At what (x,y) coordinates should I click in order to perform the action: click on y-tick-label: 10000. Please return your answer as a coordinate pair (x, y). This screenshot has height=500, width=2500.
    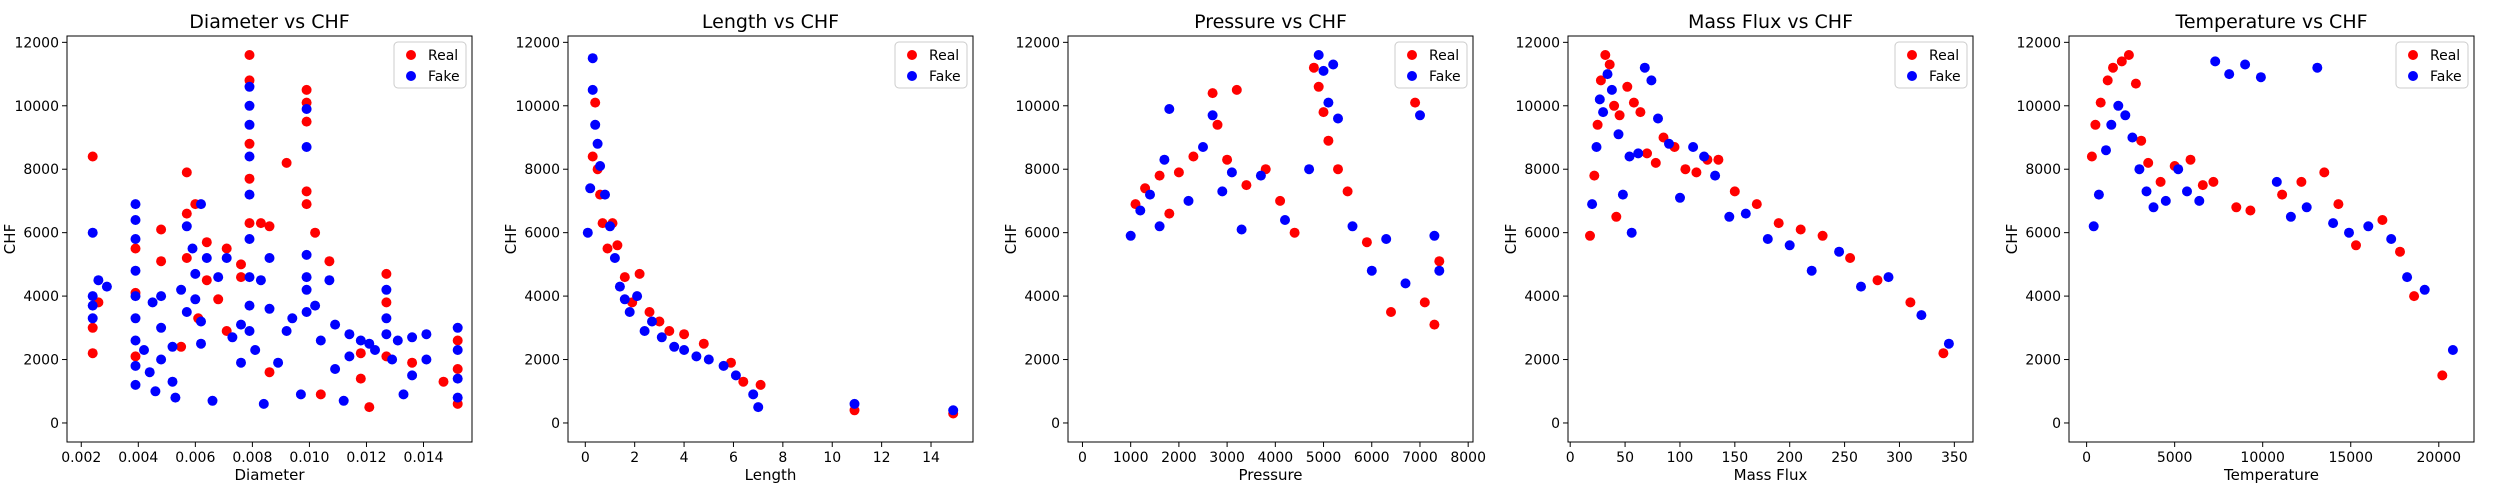
    Looking at the image, I should click on (1037, 107).